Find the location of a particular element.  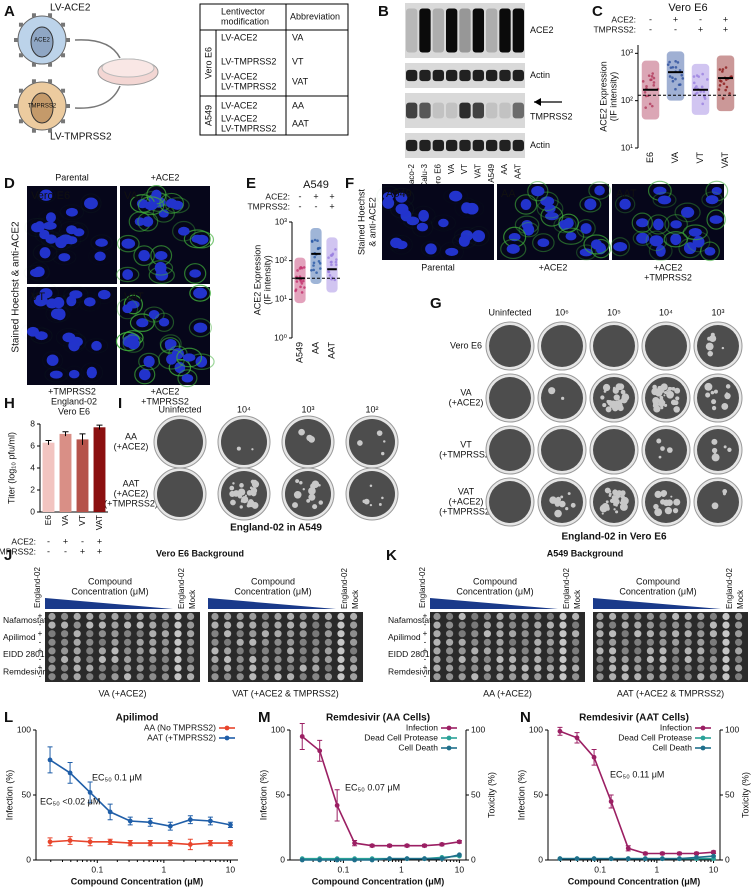

y-tick-label: 50 is located at coordinates (27, 794).